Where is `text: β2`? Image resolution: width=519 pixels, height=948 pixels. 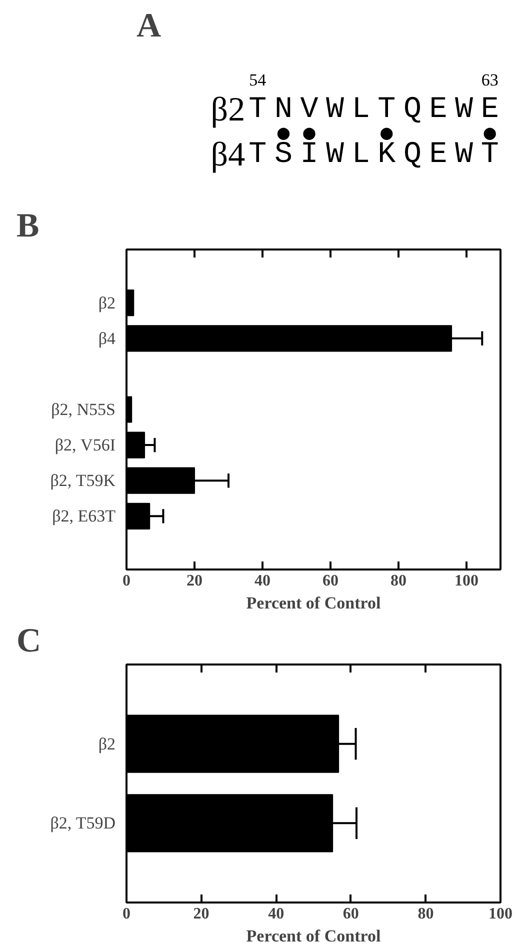
text: β2 is located at coordinates (228, 109).